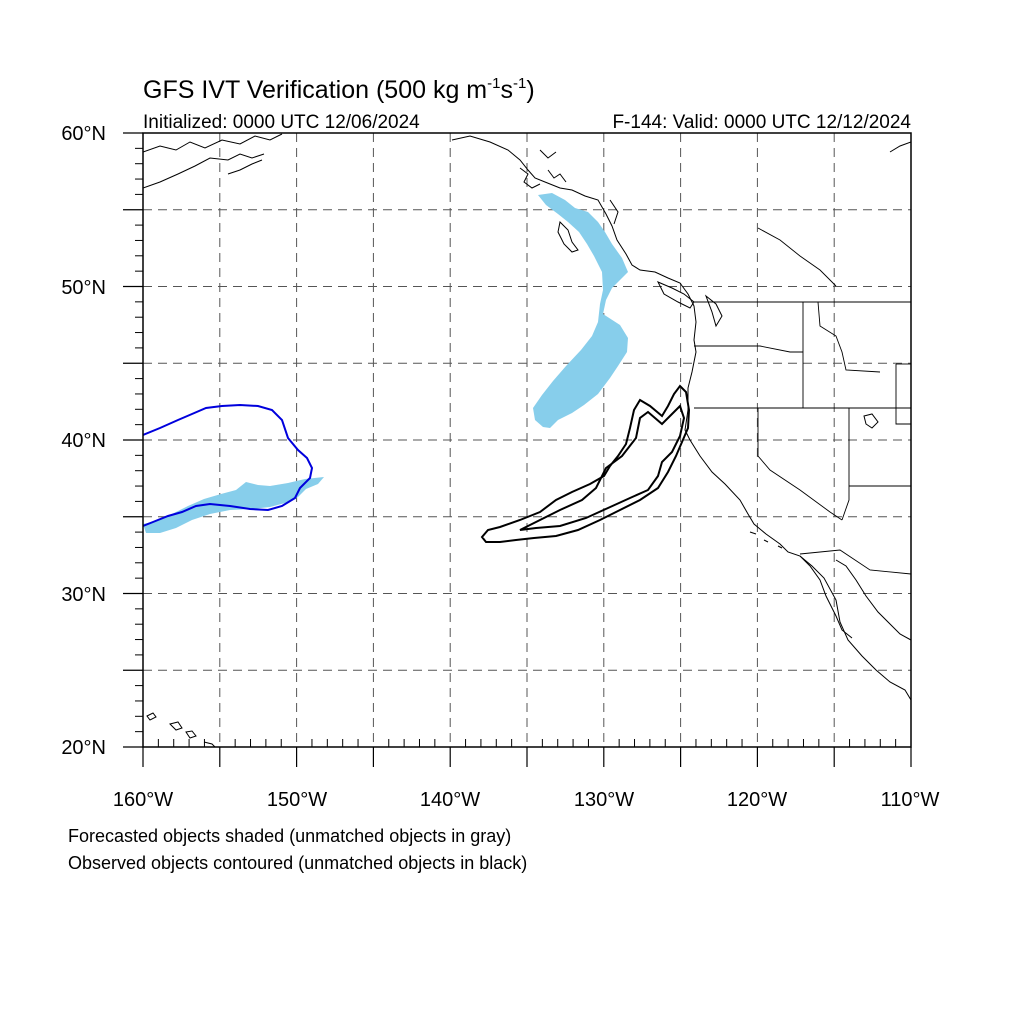  Describe the element at coordinates (83, 288) in the screenshot. I see `lat-label-50n: 50°N` at that location.